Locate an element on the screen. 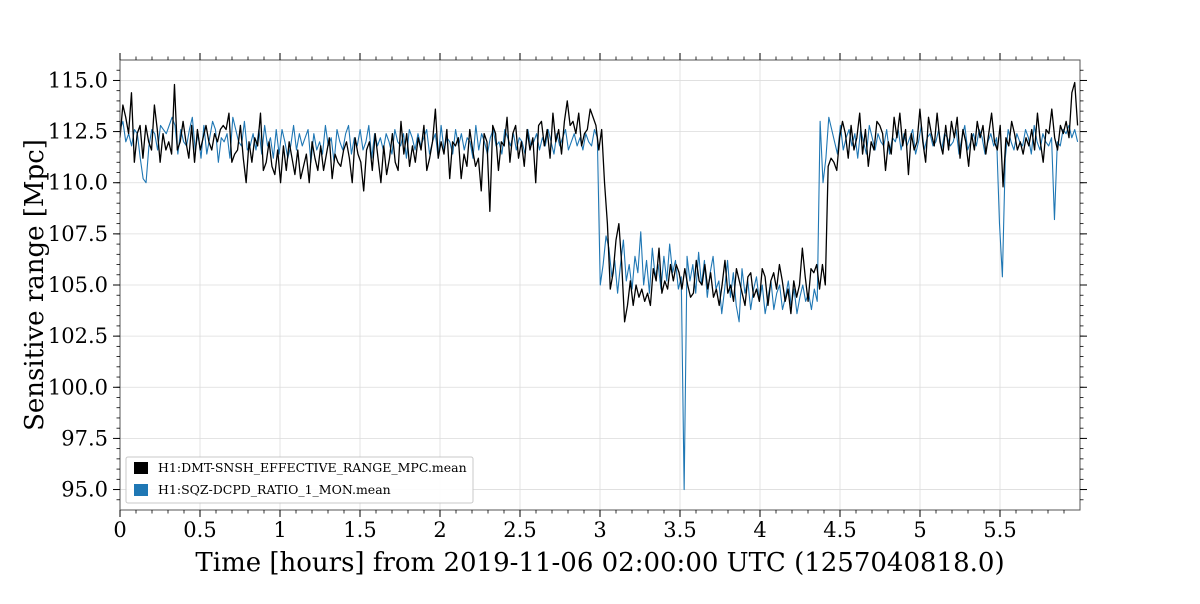 This screenshot has width=1200, height=604. x-tick-label: 5.5 is located at coordinates (999, 530).